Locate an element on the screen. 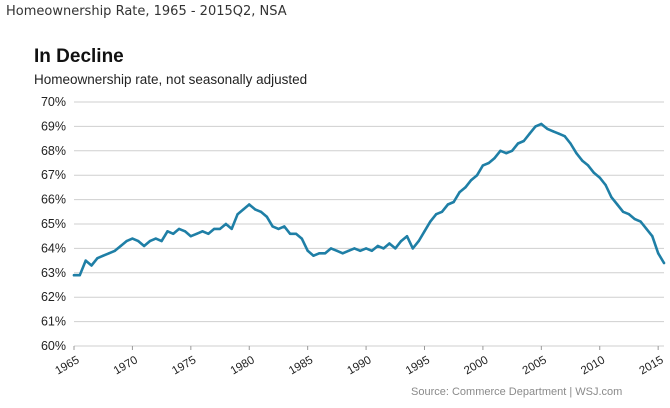 This screenshot has height=408, width=670. chart-title: In Decline is located at coordinates (79, 56).